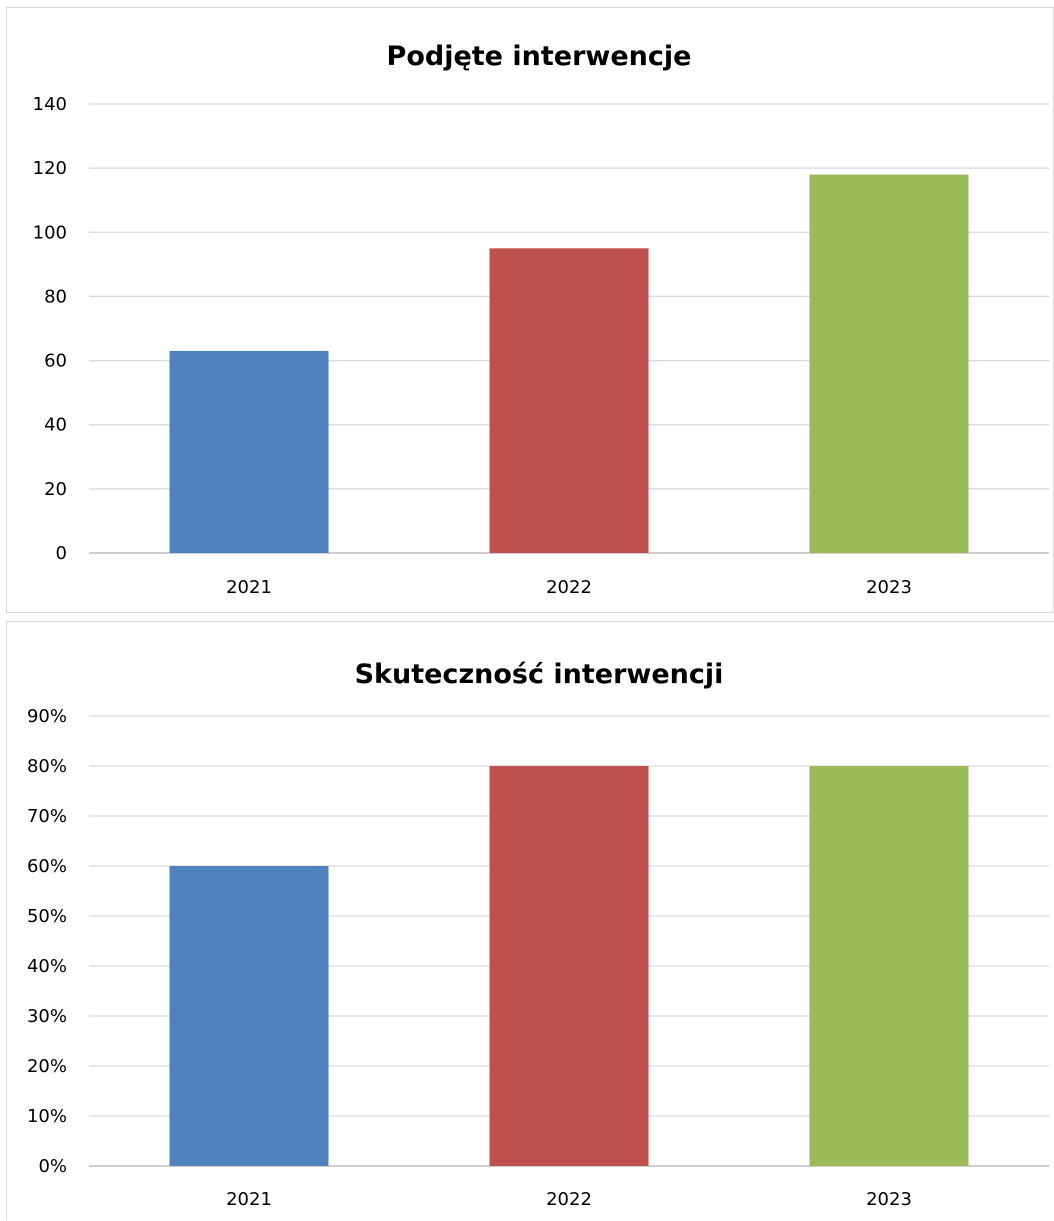 The height and width of the screenshot is (1221, 1054). Describe the element at coordinates (55, 425) in the screenshot. I see `y-tick-label: 40` at that location.